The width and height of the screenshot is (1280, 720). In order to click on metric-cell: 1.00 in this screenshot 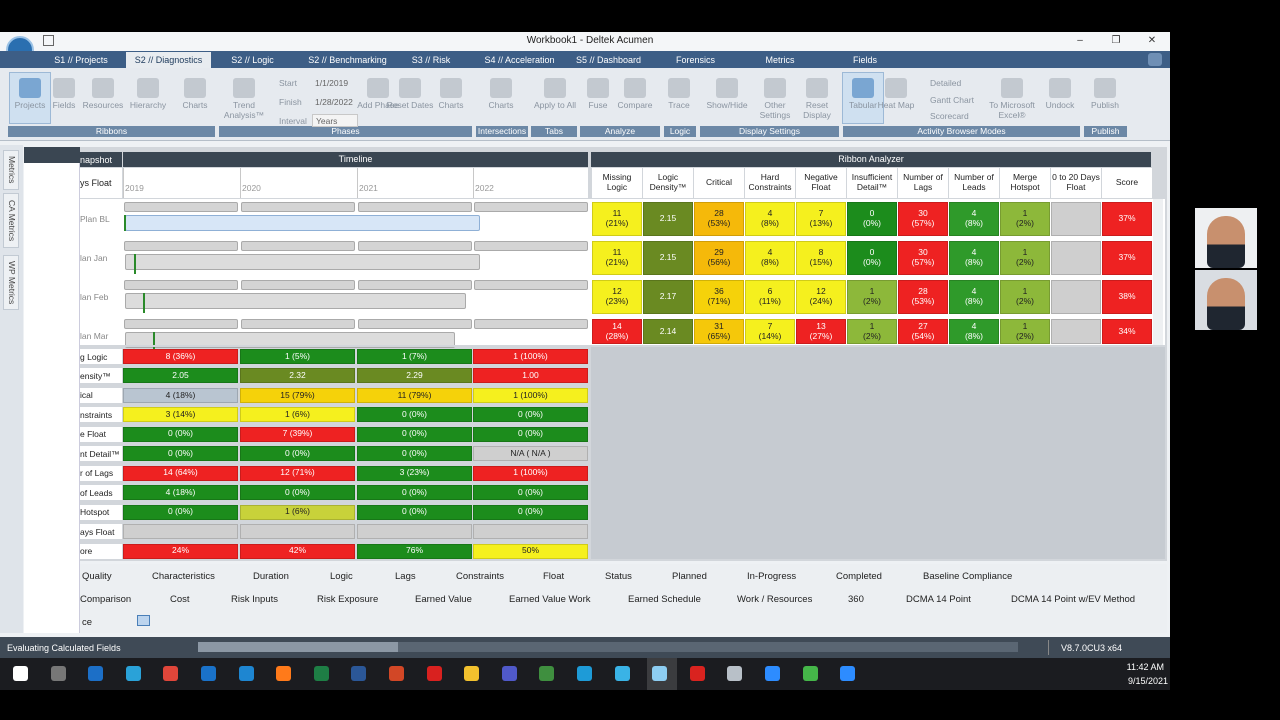, I will do `click(530, 376)`.